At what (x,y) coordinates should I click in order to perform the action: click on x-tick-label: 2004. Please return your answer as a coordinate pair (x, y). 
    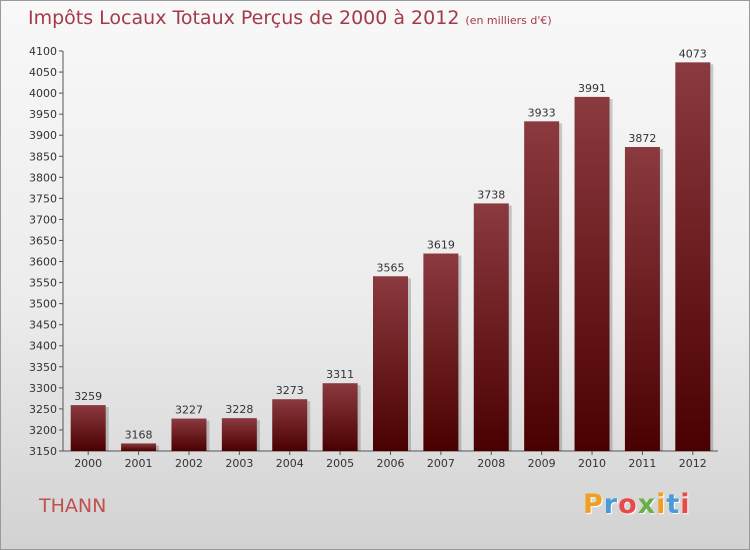
    Looking at the image, I should click on (290, 463).